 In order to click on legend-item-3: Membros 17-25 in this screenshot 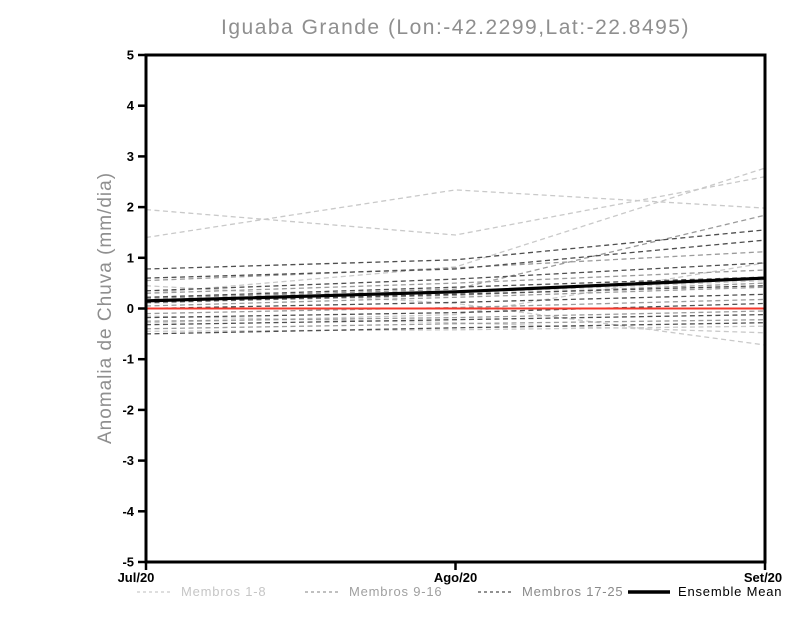, I will do `click(550, 591)`.